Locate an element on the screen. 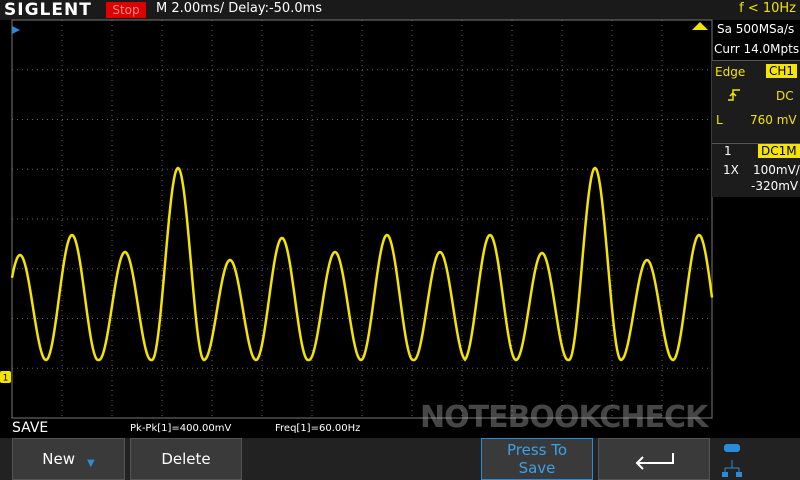  softkey-new: New ▼ is located at coordinates (68, 459).